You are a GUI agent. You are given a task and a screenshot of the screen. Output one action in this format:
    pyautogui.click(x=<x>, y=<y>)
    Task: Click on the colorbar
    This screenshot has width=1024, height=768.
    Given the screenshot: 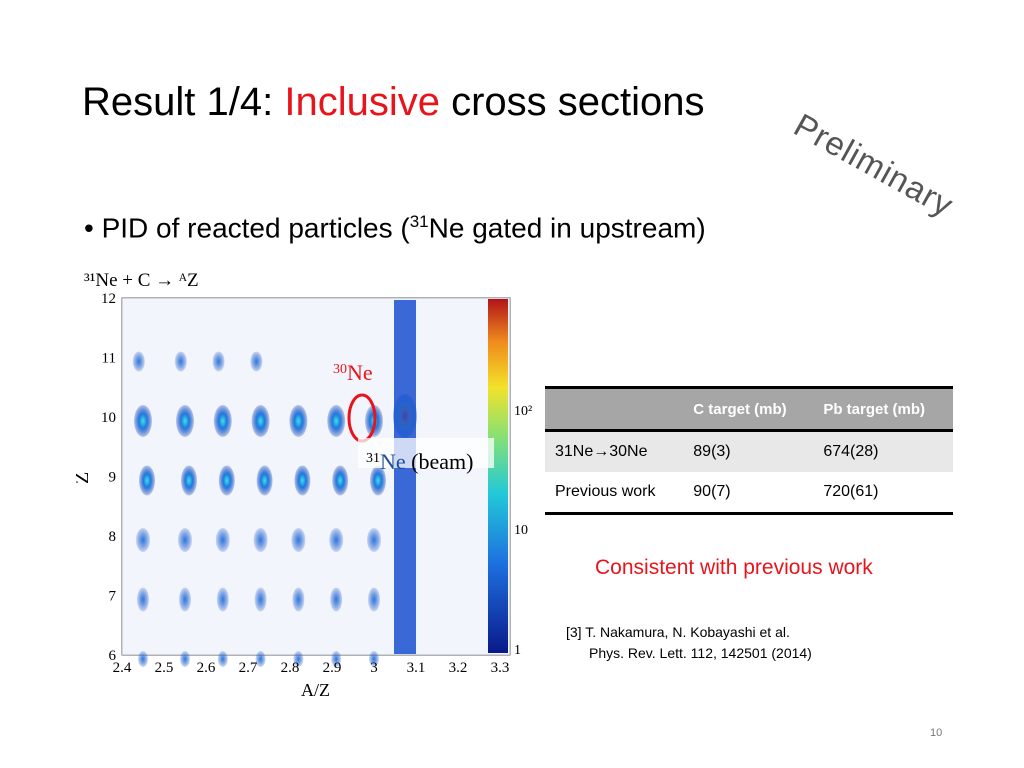 What is the action you would take?
    pyautogui.click(x=498, y=476)
    